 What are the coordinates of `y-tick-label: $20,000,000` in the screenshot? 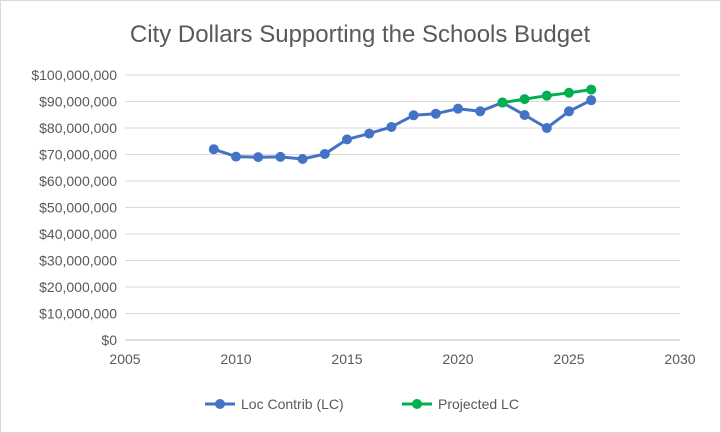 It's located at (78, 287).